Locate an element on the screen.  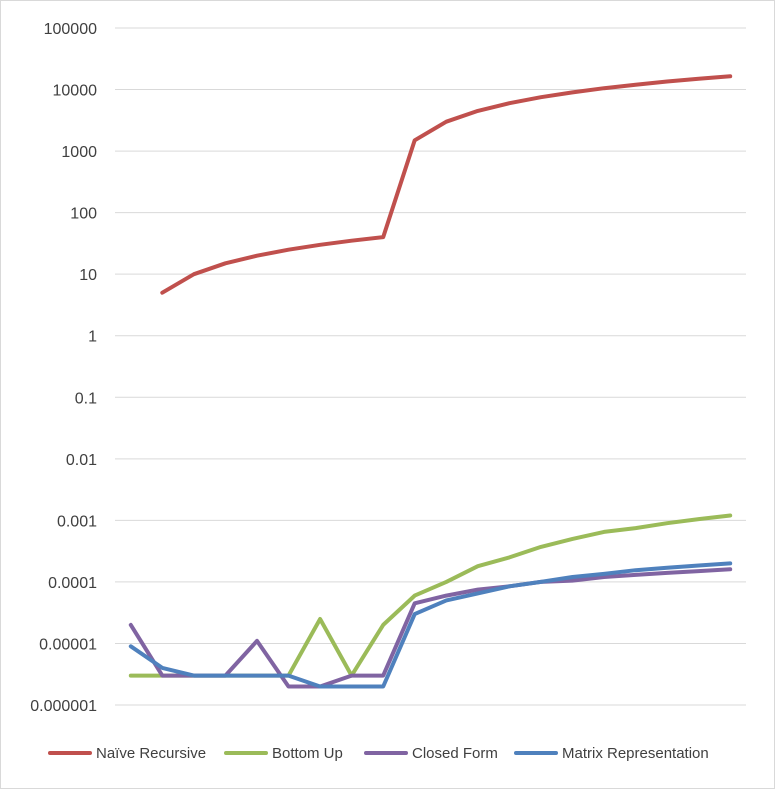
legend-label: Bottom Up is located at coordinates (307, 753).